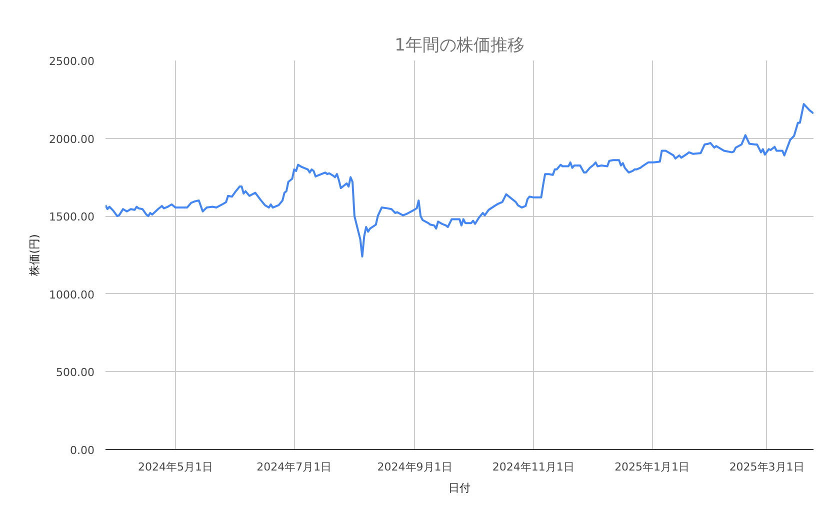  What do you see at coordinates (459, 46) in the screenshot?
I see `chart-title: 1年間の株価推移` at bounding box center [459, 46].